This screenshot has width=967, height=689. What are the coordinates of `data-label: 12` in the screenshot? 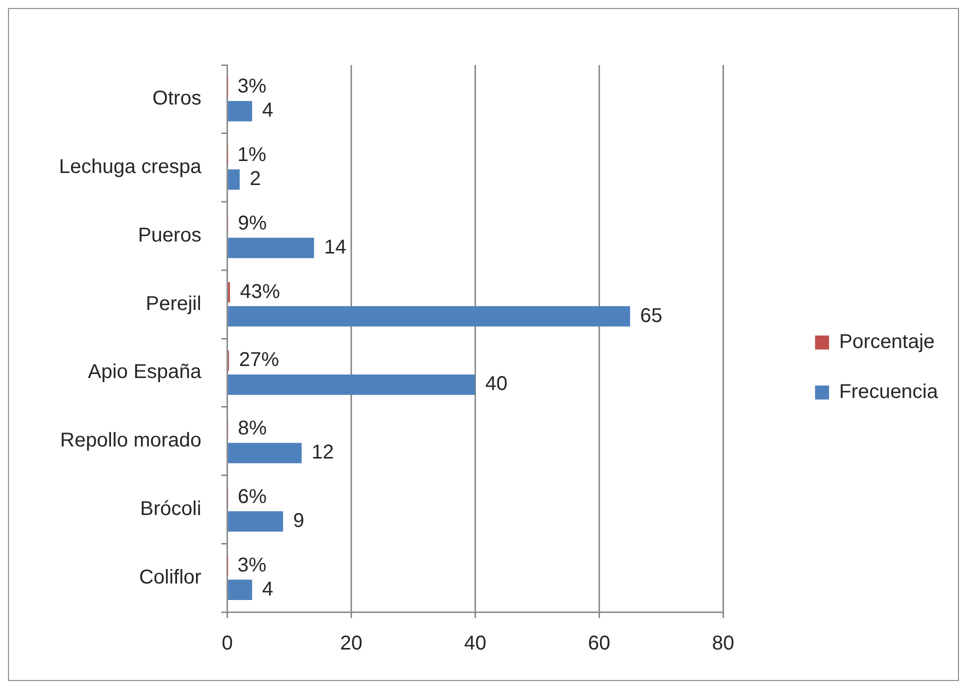 It's located at (323, 453).